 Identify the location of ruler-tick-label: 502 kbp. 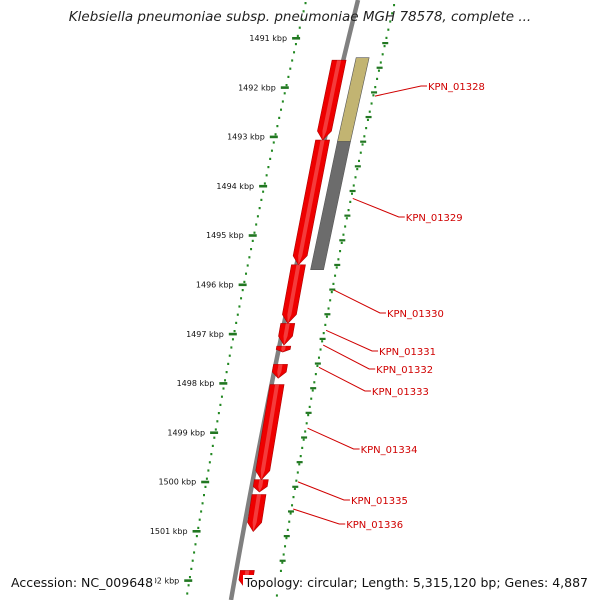
(163, 580).